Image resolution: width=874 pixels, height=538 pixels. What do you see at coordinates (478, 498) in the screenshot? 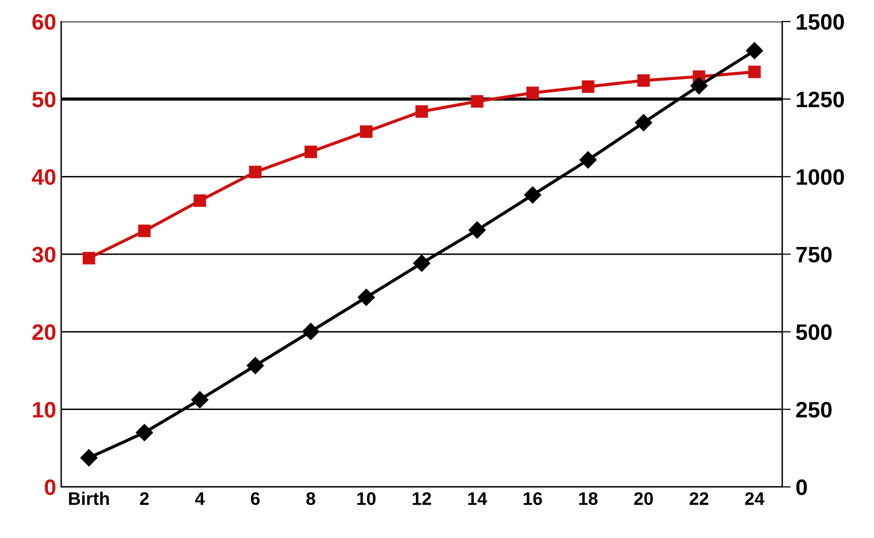
I see `x-tick-label: 14` at bounding box center [478, 498].